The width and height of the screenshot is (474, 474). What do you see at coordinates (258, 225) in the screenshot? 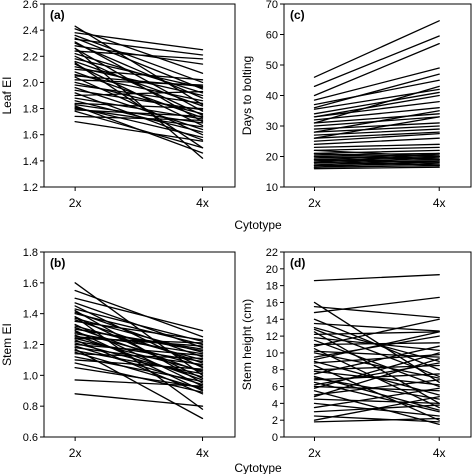
I see `x-axis-title: Cytotype` at bounding box center [258, 225].